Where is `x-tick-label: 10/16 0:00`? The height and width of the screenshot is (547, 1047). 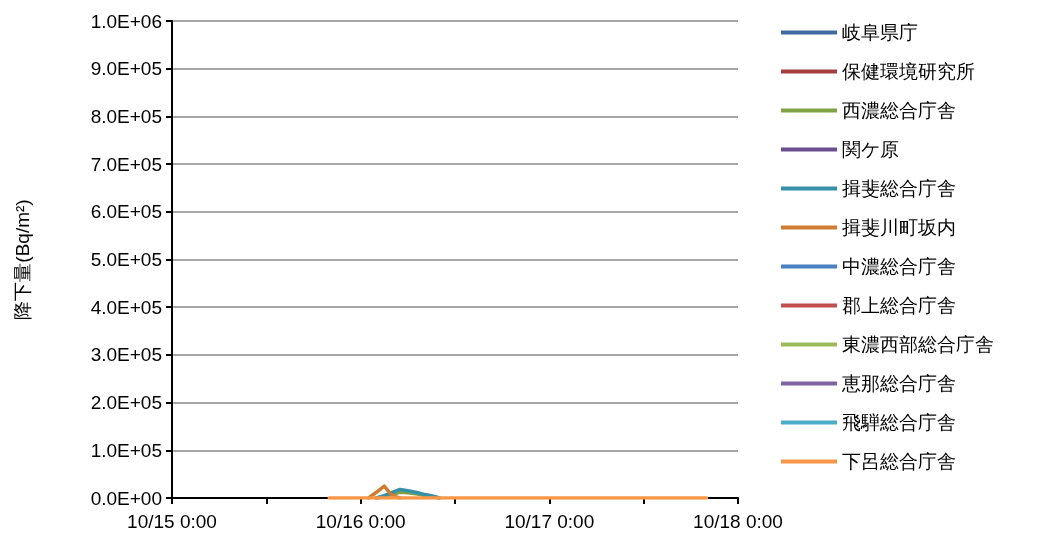 x-tick-label: 10/16 0:00 is located at coordinates (360, 521).